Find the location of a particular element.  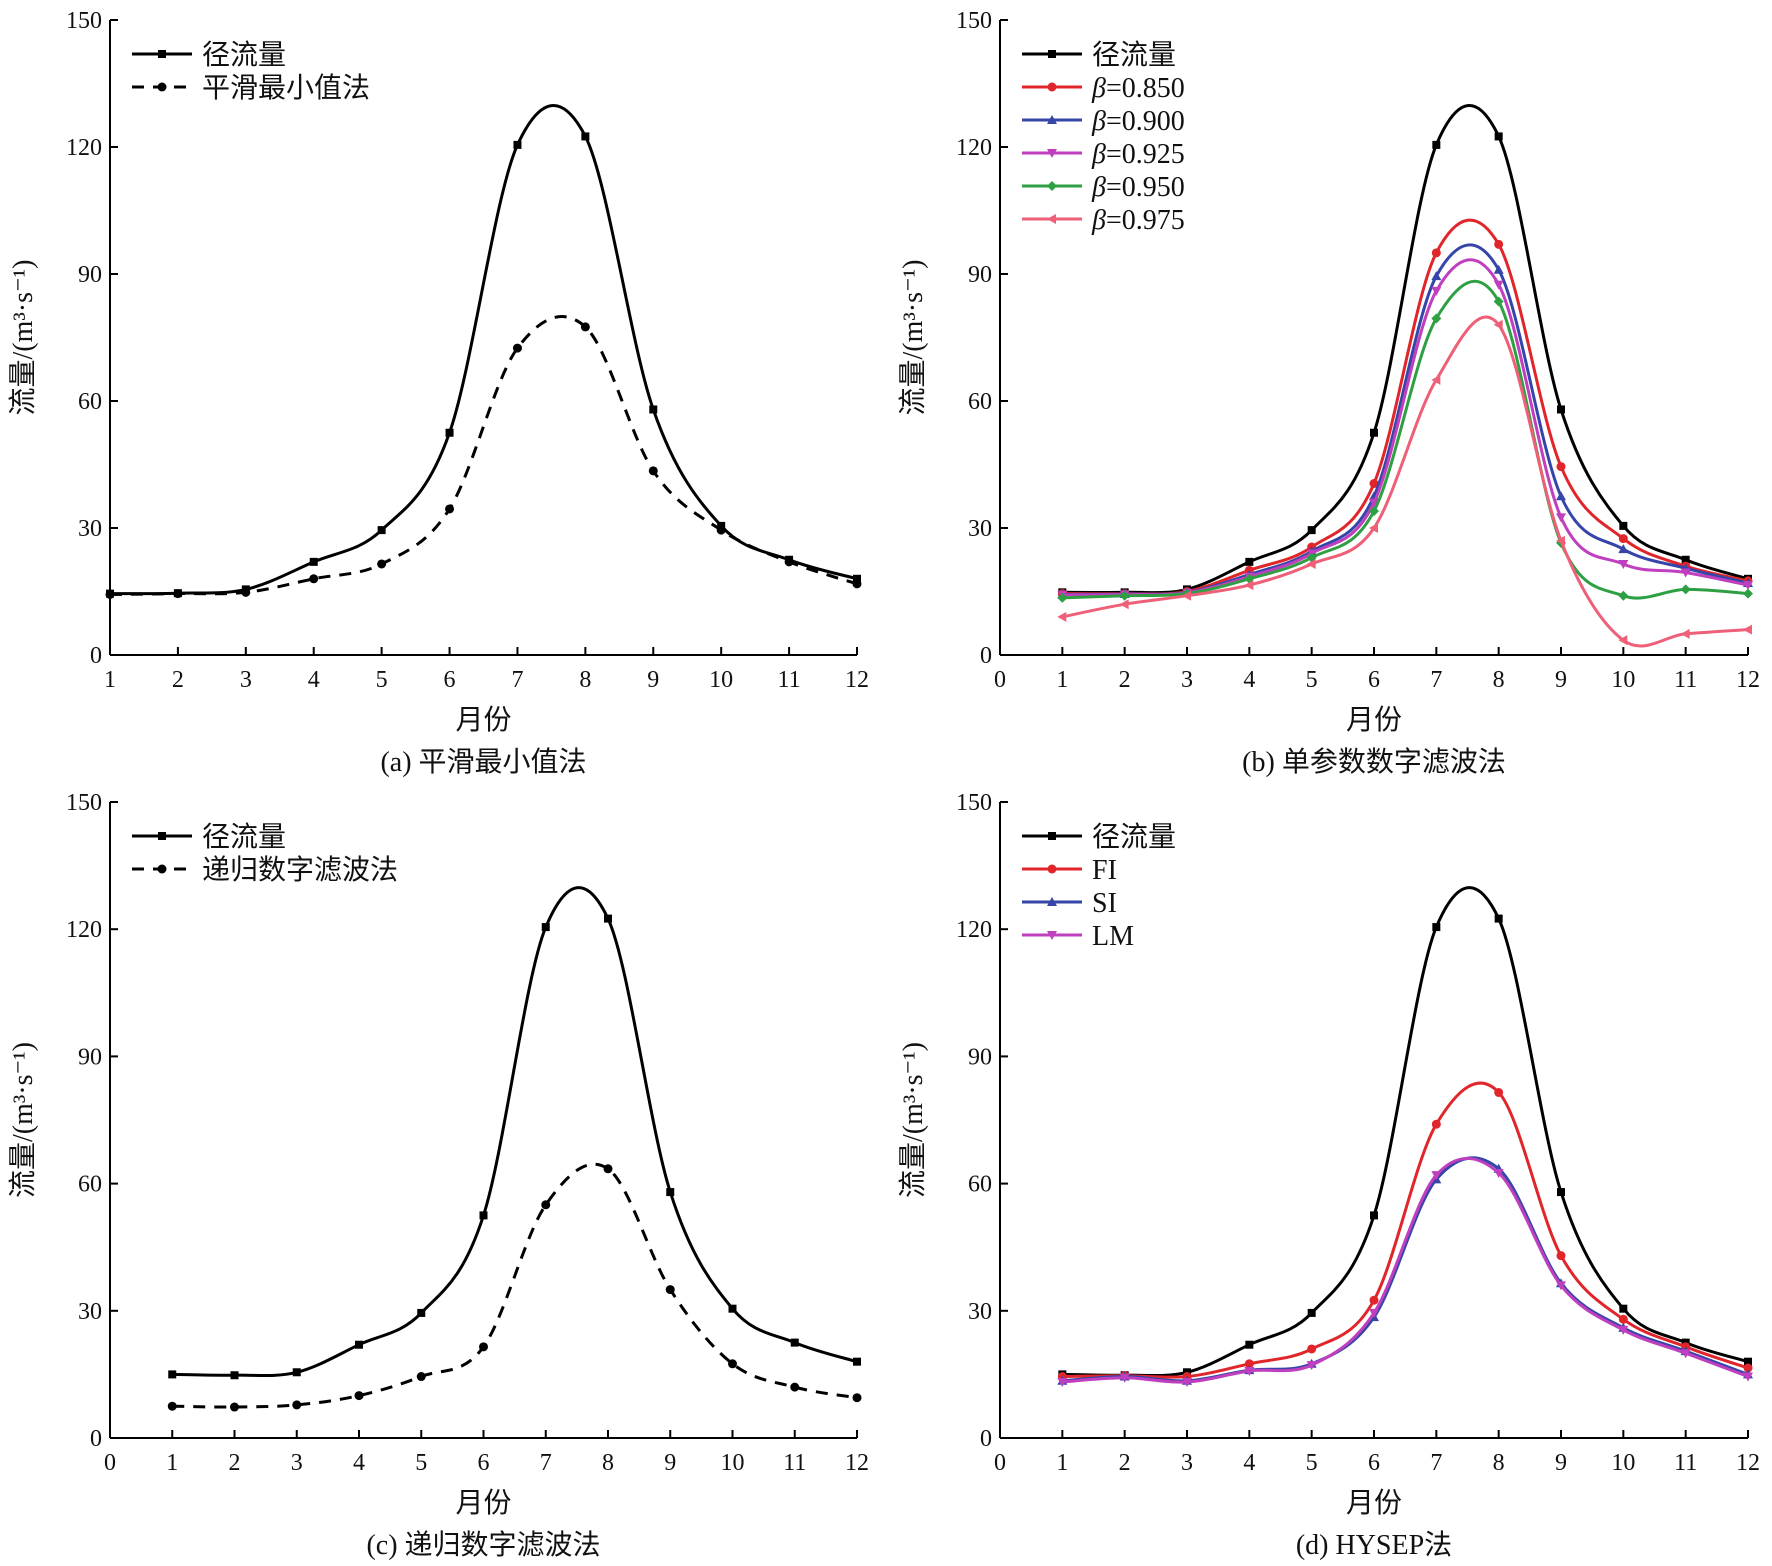

legend-item: FI is located at coordinates (1069, 870).